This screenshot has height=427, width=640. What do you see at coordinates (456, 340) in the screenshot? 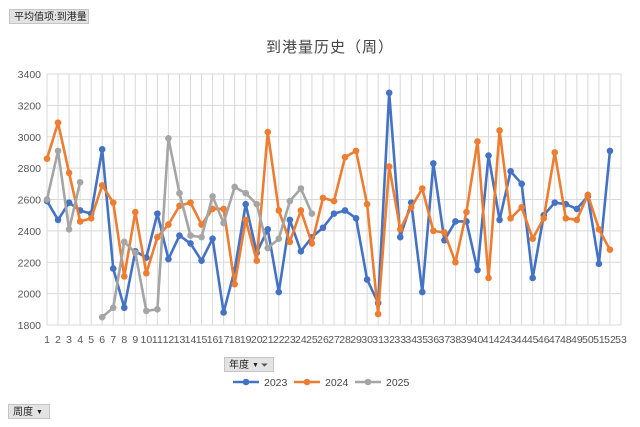
I see `x-tick-label: 38` at bounding box center [456, 340].